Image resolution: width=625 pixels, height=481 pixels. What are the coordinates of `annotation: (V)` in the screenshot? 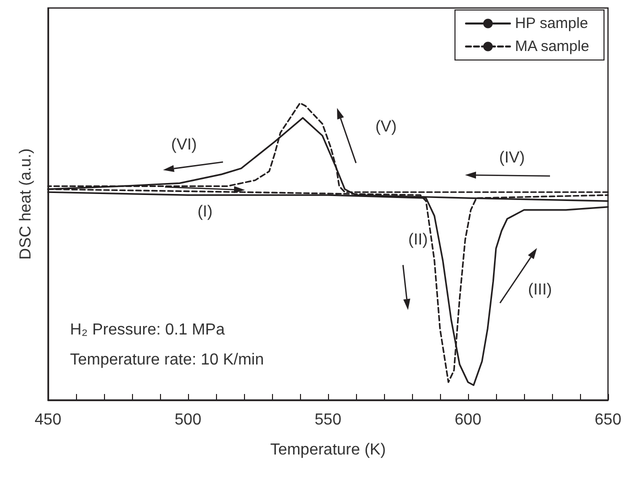 It's located at (386, 127).